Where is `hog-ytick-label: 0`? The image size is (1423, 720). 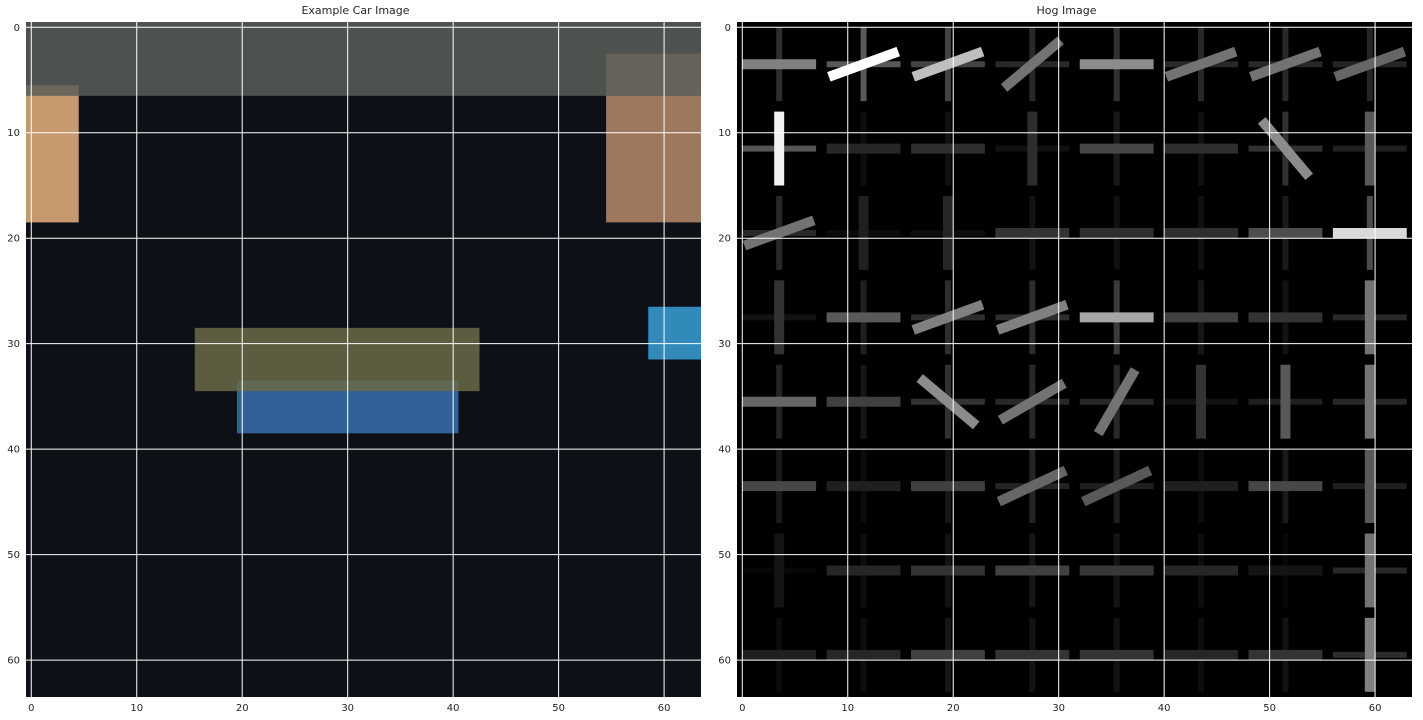 hog-ytick-label: 0 is located at coordinates (728, 28).